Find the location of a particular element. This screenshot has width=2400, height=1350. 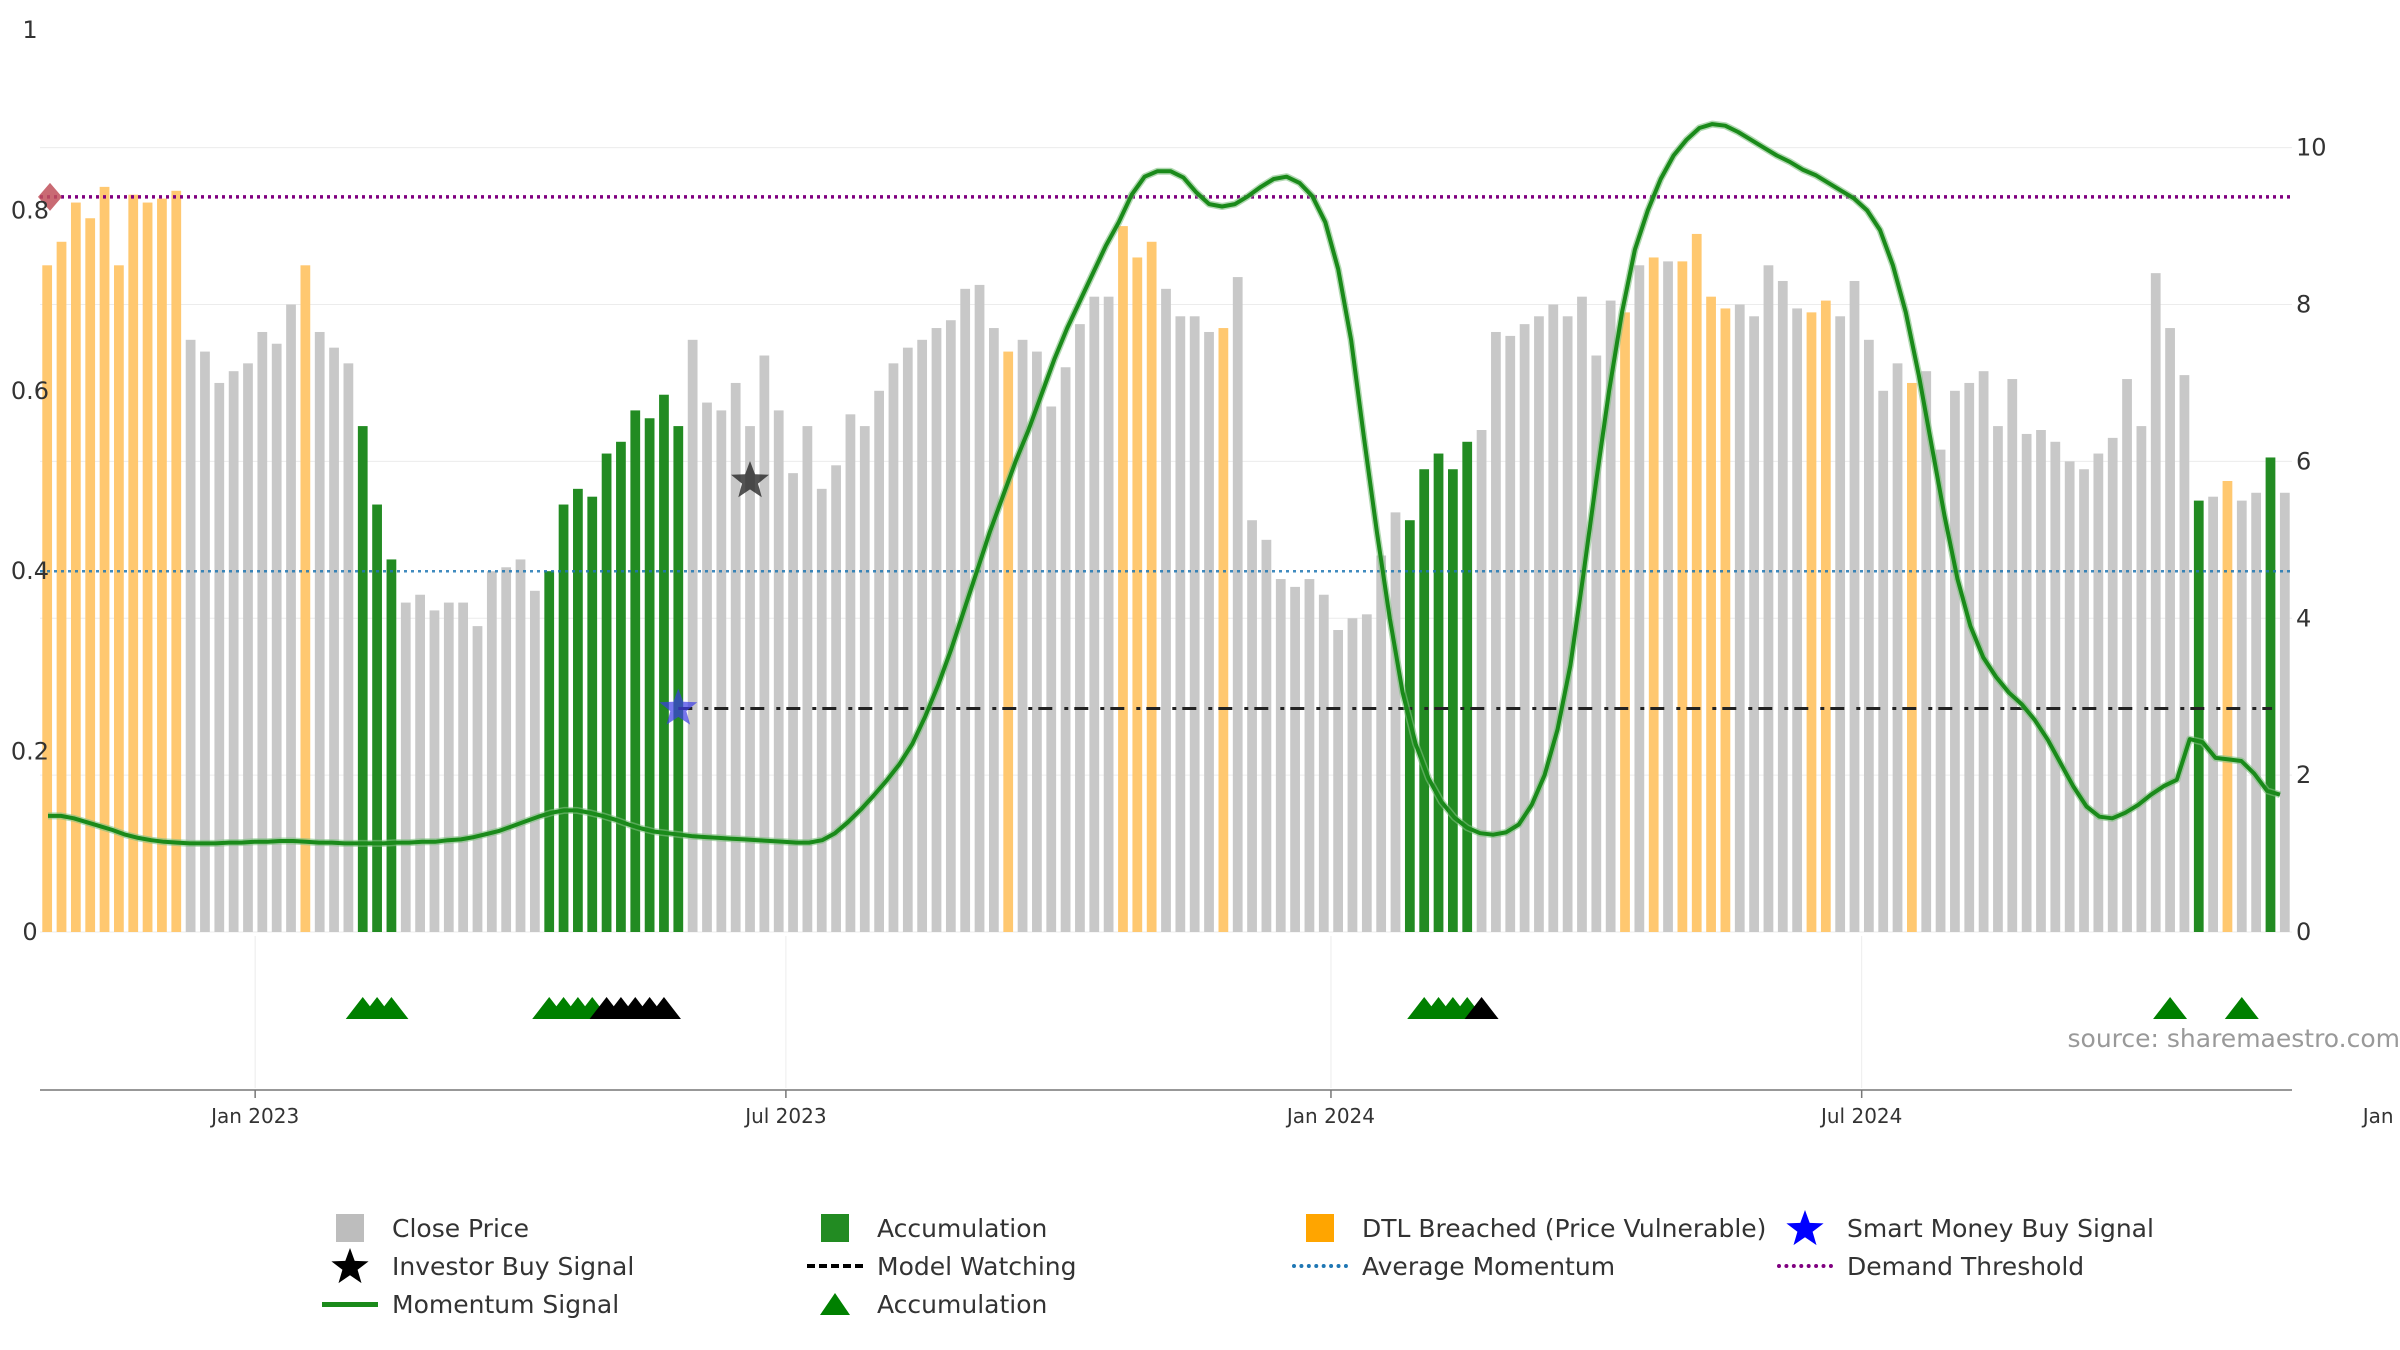

legend-item-model-watching: Model Watching is located at coordinates (941, 1266).